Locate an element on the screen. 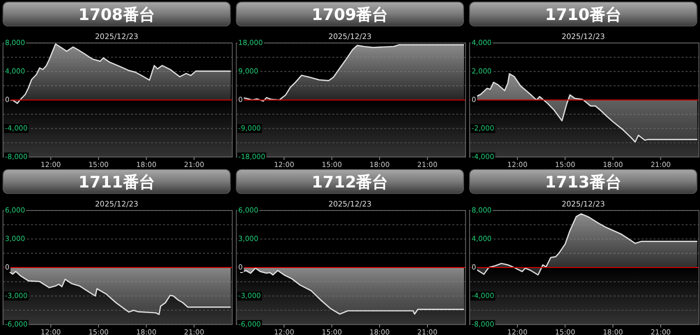 This screenshot has width=700, height=335. chart-title: 1712番台 is located at coordinates (350, 182).